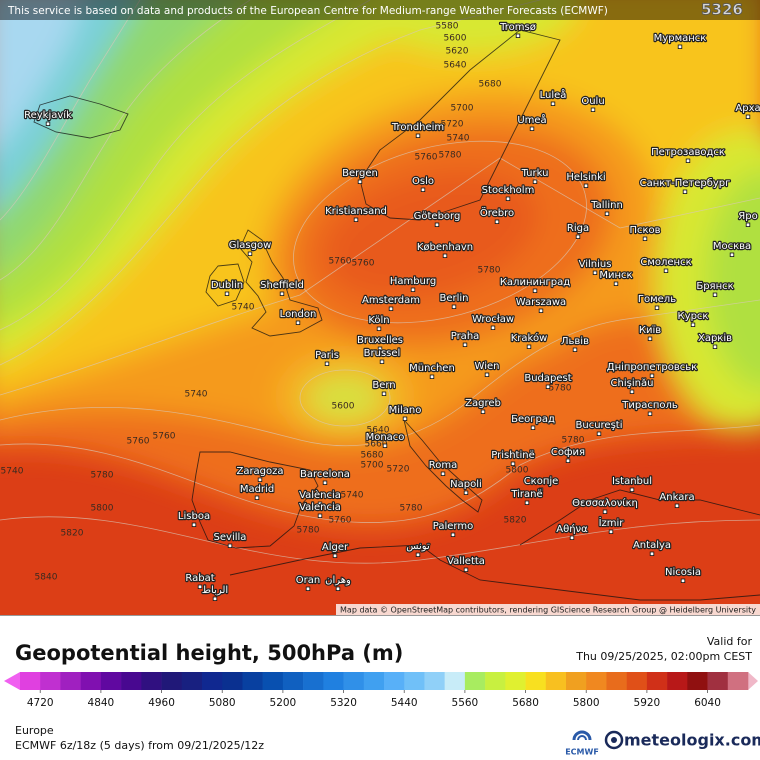 The image size is (760, 760). Describe the element at coordinates (230, 537) in the screenshot. I see `city-label: Sevilla` at that location.